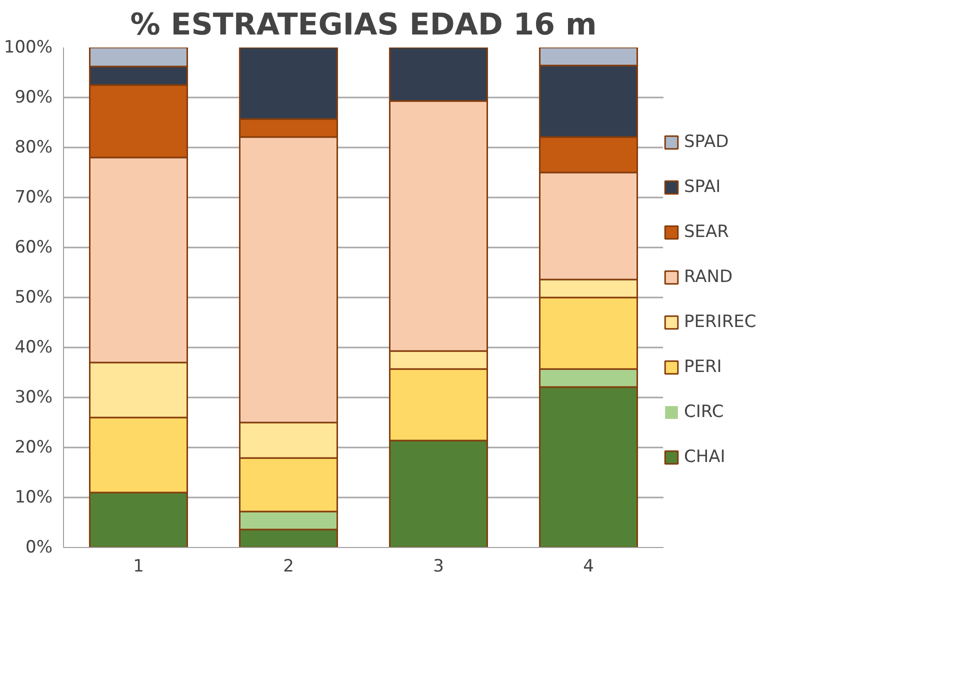 The image size is (958, 684). What do you see at coordinates (288, 566) in the screenshot?
I see `x-tick-label: 2` at bounding box center [288, 566].